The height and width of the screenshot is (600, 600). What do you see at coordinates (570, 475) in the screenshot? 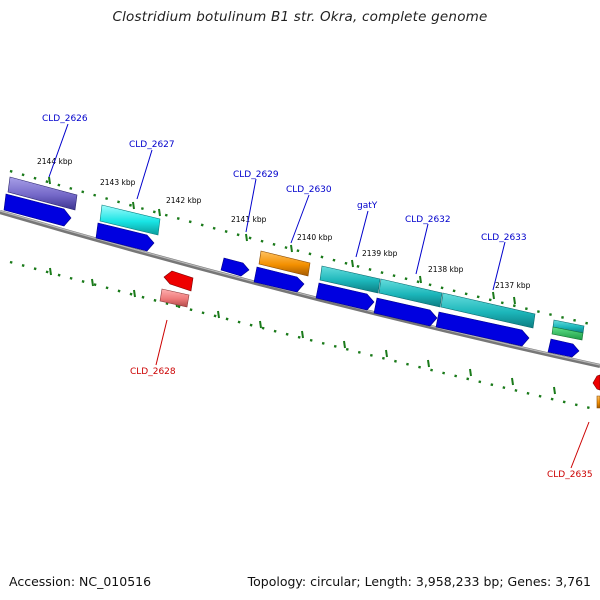
I see `gene-label-cld-2635: CLD_2635` at bounding box center [570, 475].